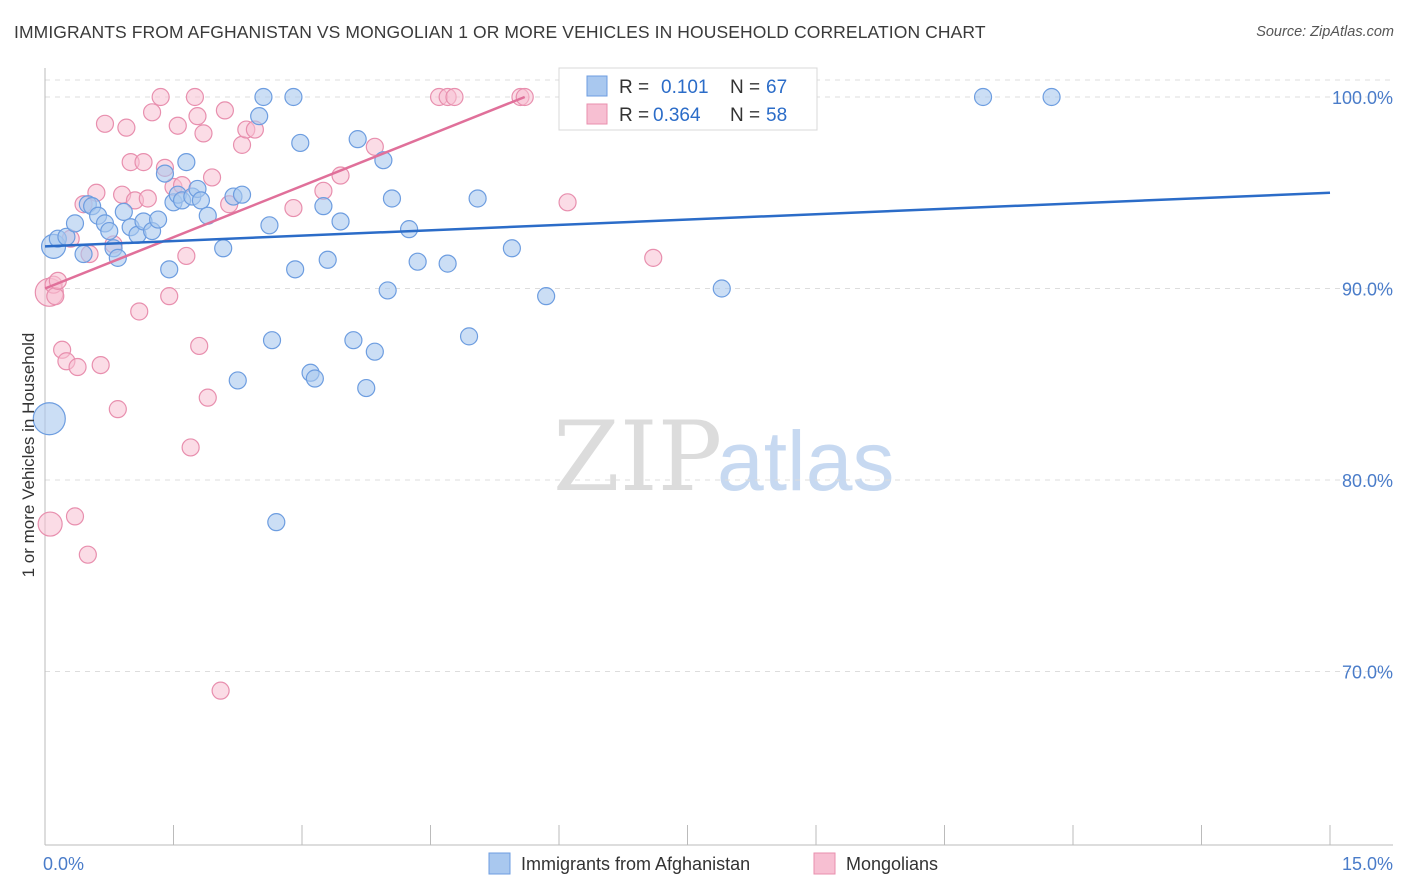  I want to click on y-tick-label: 100.0%, so click(1362, 98).